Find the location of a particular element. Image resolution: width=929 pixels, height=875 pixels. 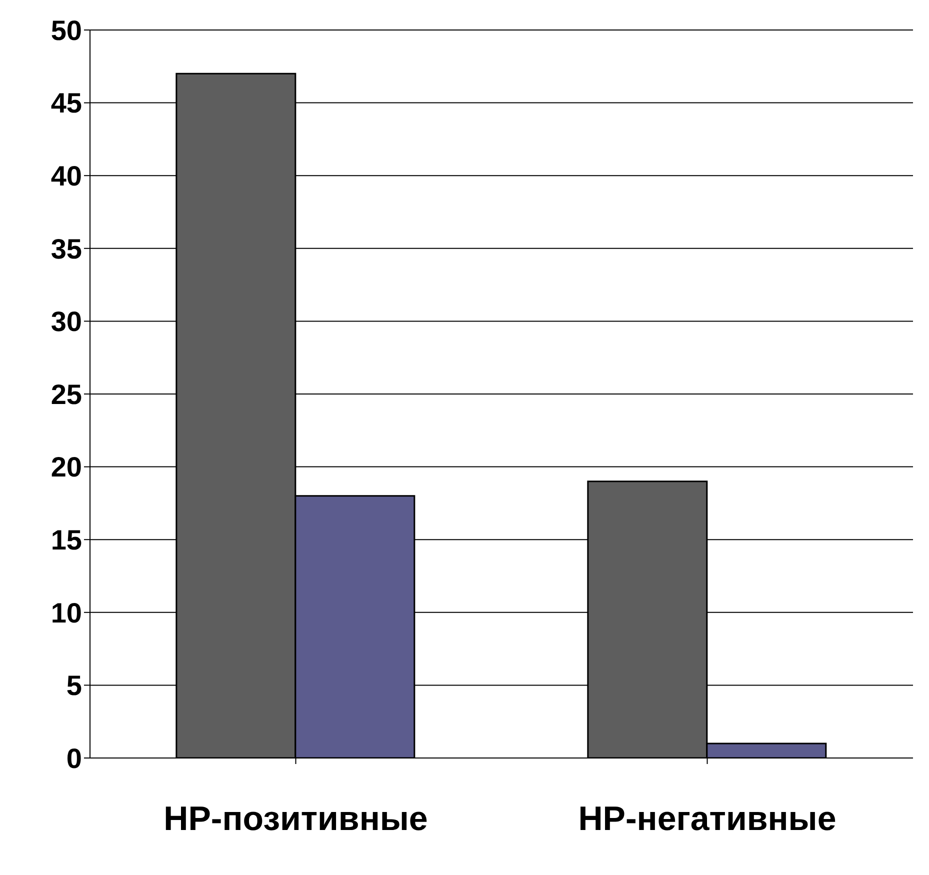

y-tick-label: 30 is located at coordinates (66, 322).